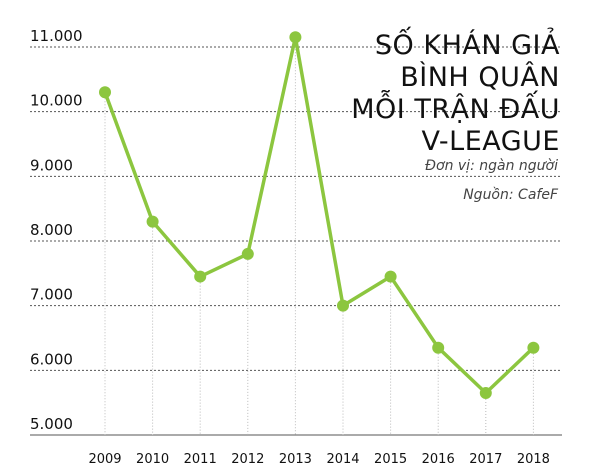 This screenshot has width=600, height=474. I want to click on title-line-4: V-LEAGUE, so click(490, 141).